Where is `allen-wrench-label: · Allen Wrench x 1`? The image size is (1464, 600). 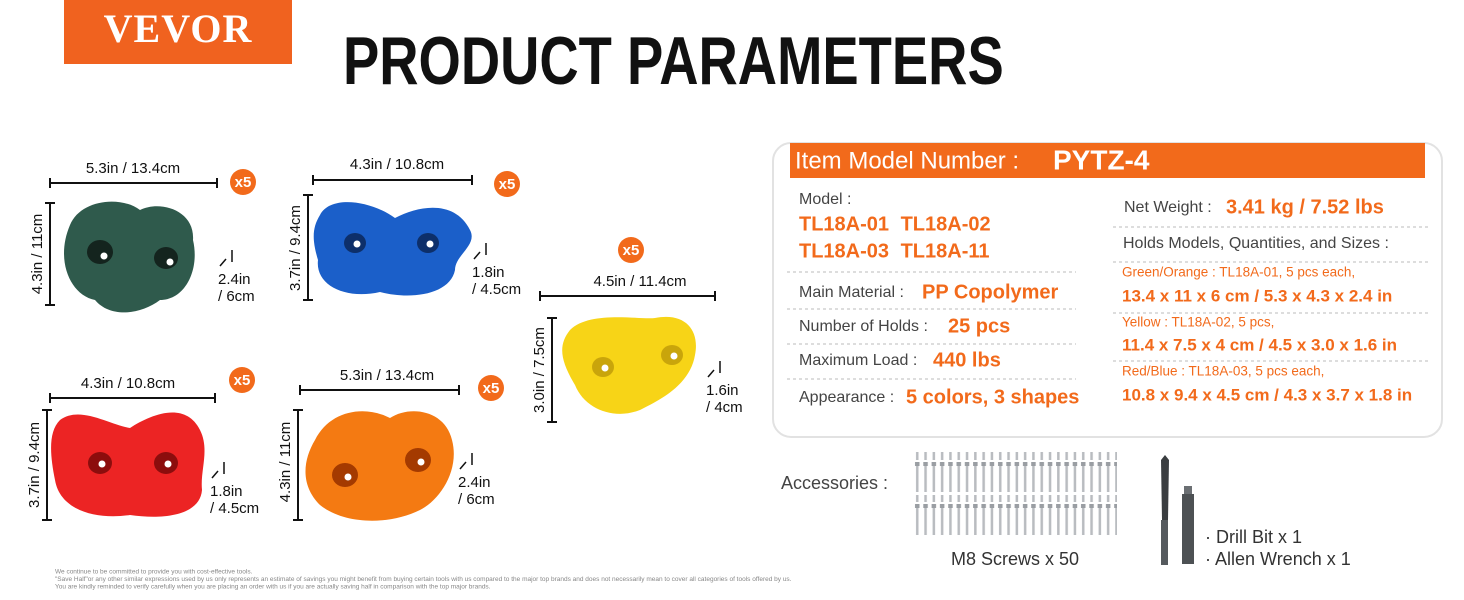
allen-wrench-label: · Allen Wrench x 1 is located at coordinates (1278, 559).